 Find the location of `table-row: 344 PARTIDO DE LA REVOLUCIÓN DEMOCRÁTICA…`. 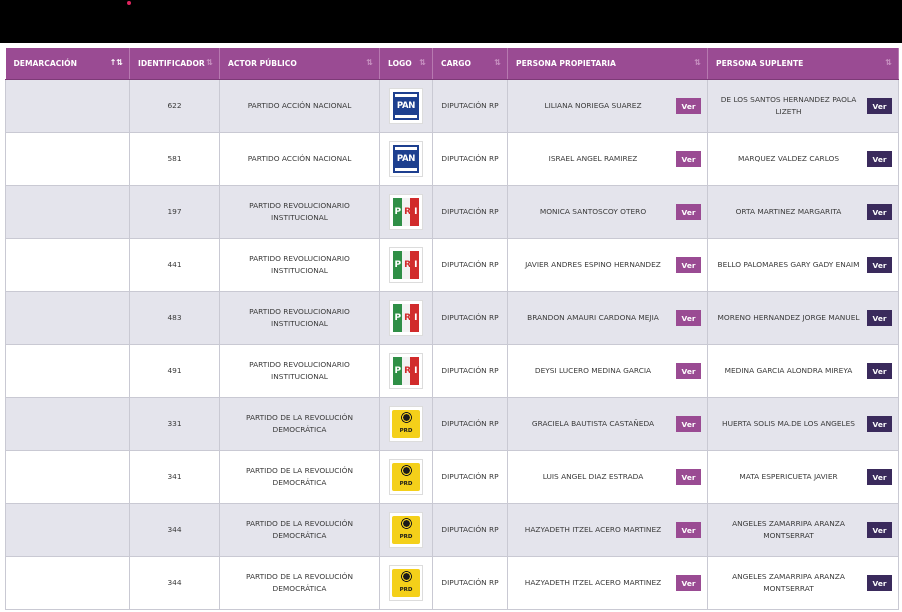

table-row: 344 PARTIDO DE LA REVOLUCIÓN DEMOCRÁTICA… is located at coordinates (452, 583).